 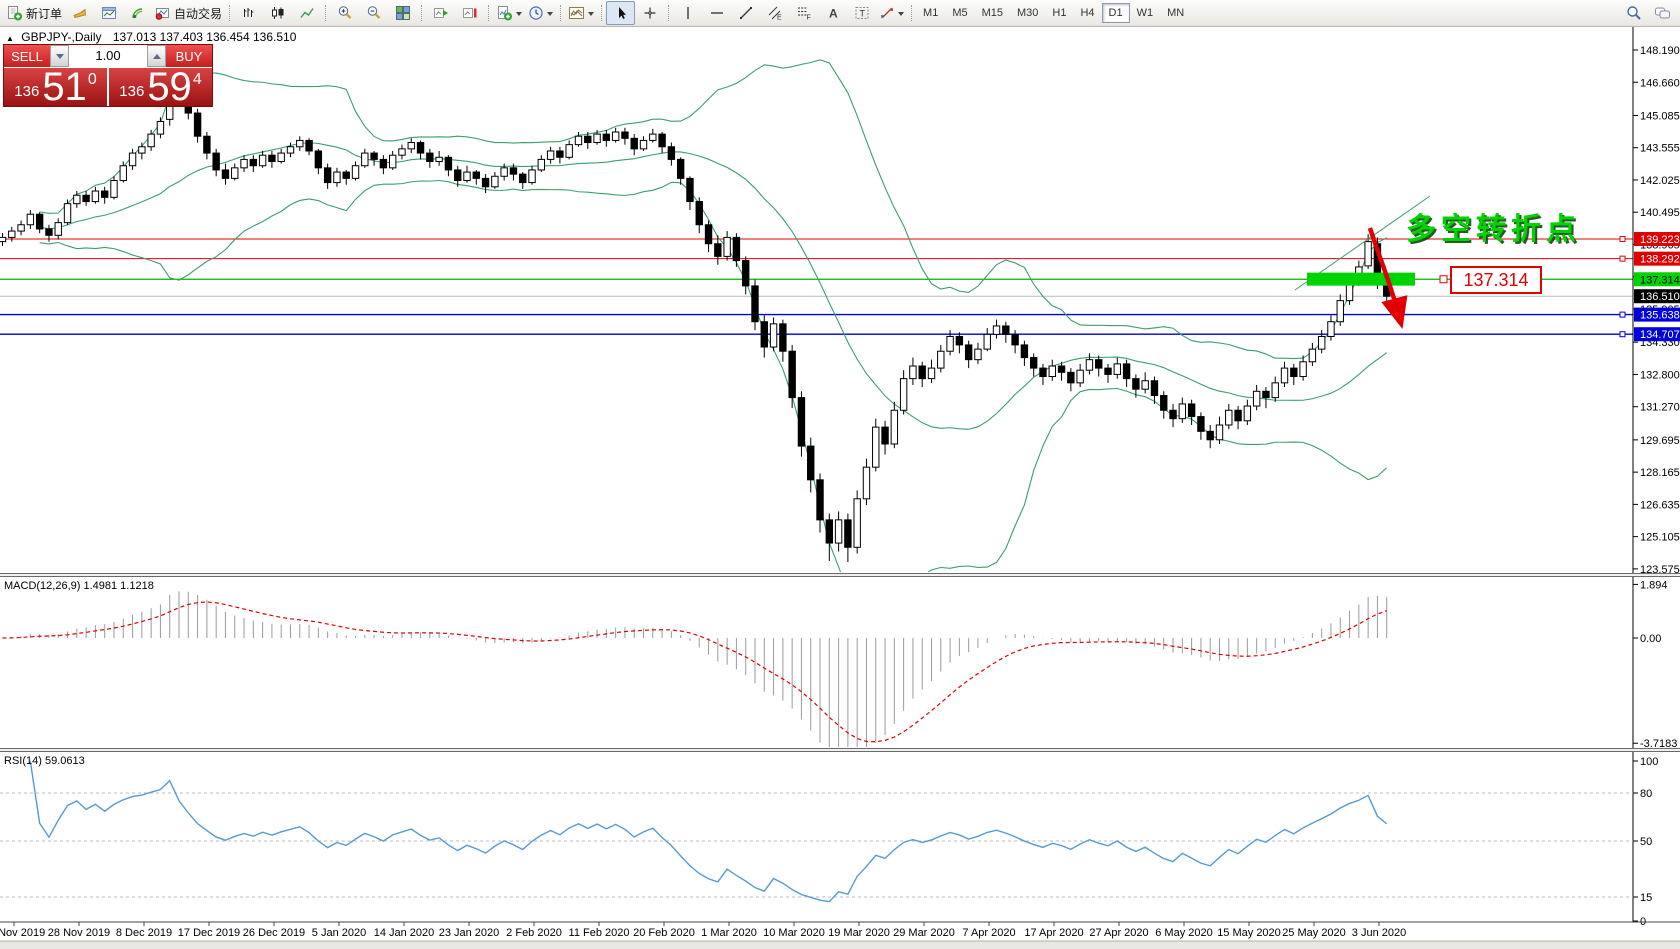 I want to click on fibonacci-tool-button: F, so click(x=803, y=13).